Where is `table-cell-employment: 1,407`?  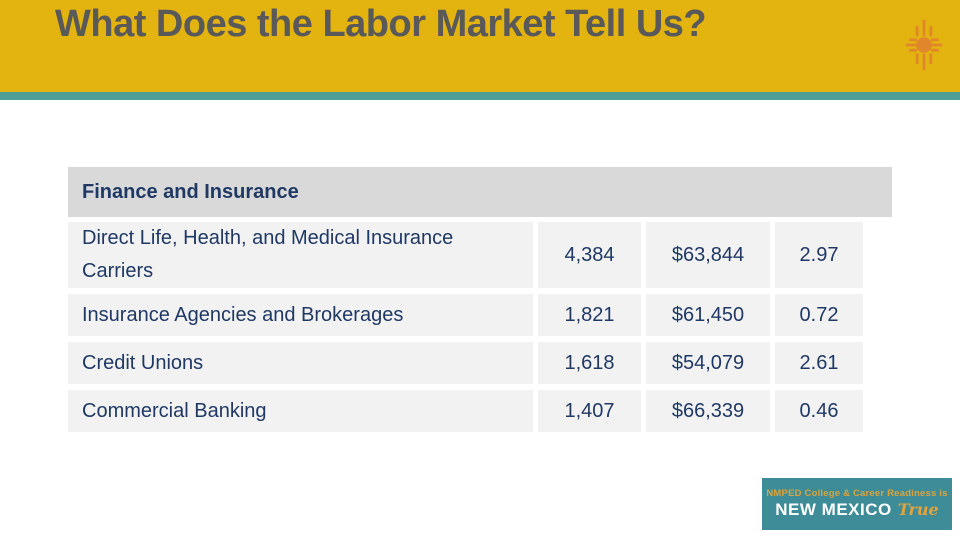 table-cell-employment: 1,407 is located at coordinates (589, 411).